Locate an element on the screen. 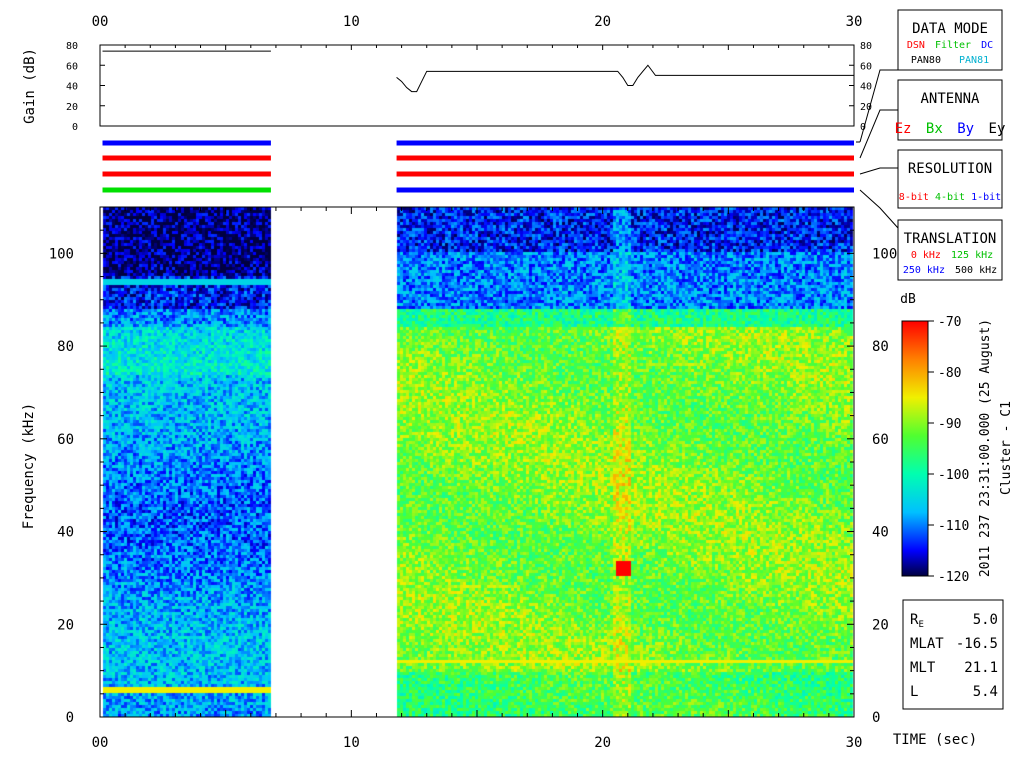  translation-500khz: 500 kHz is located at coordinates (976, 270).